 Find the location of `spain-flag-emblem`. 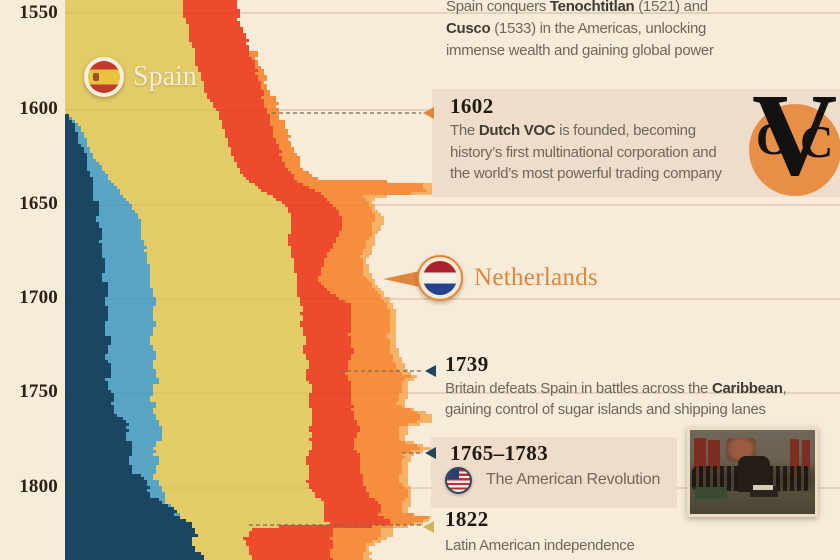

spain-flag-emblem is located at coordinates (96, 77).